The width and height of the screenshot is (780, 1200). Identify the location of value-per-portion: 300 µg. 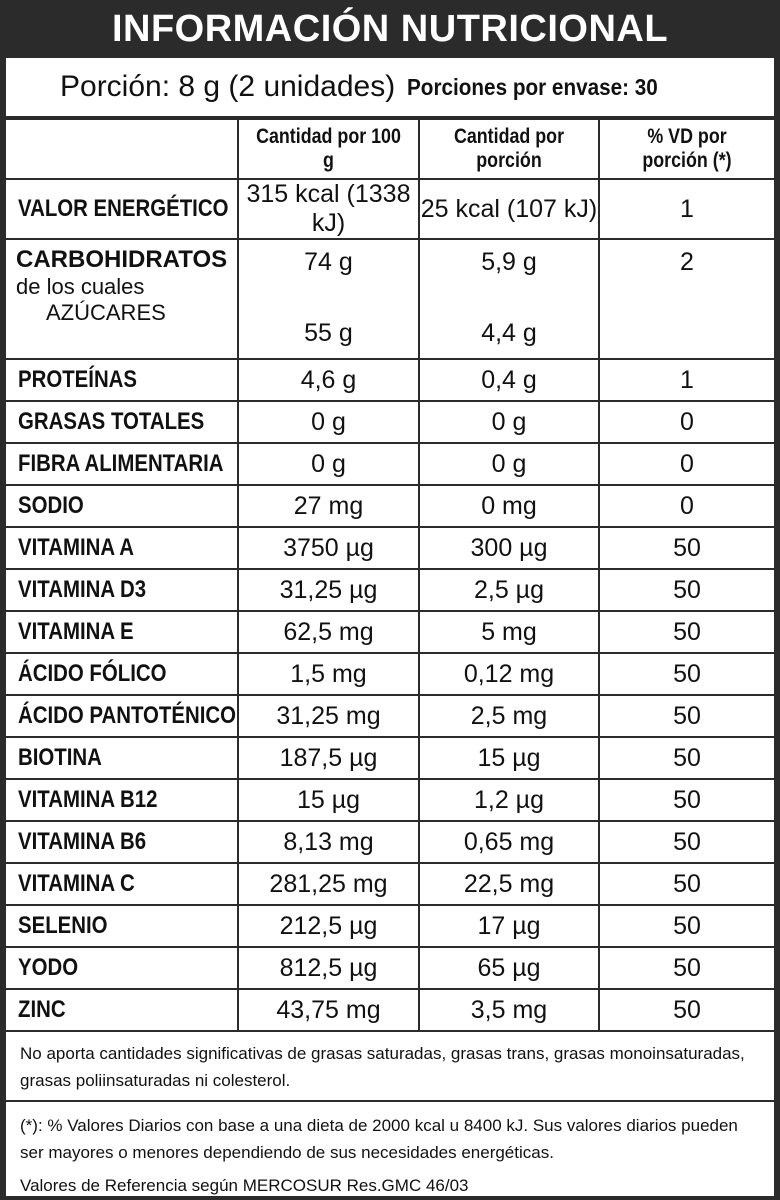
(509, 548).